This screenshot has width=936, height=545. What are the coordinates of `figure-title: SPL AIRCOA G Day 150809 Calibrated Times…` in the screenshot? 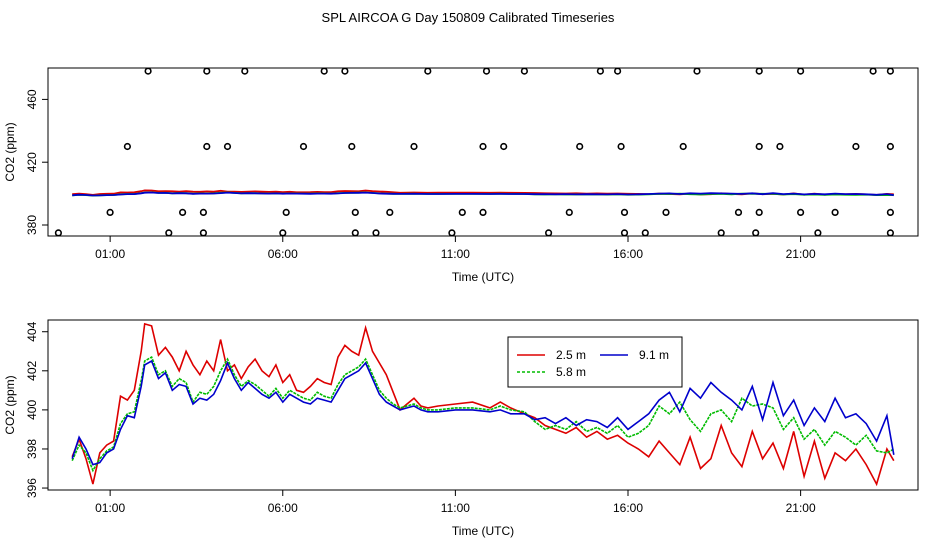 It's located at (468, 17).